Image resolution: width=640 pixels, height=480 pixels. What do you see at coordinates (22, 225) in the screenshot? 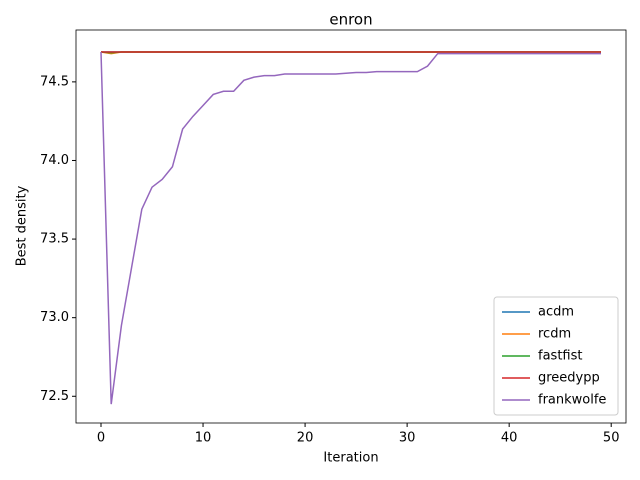
I see `y-axis-label: Best density` at bounding box center [22, 225].